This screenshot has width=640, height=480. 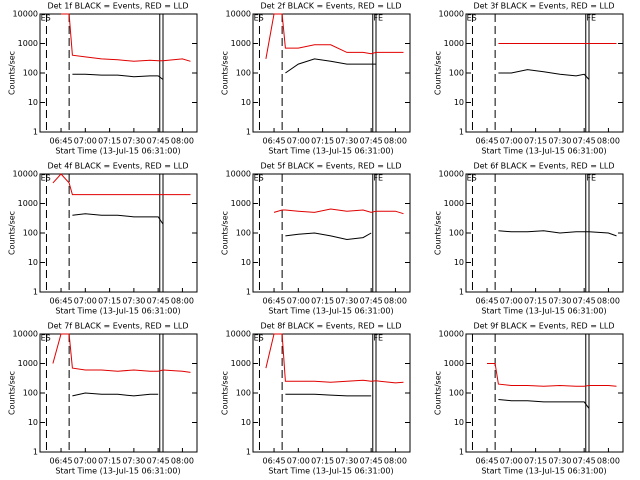 What do you see at coordinates (543, 166) in the screenshot?
I see `chart-title: Det 6f BLACK = Events, RED = LLD` at bounding box center [543, 166].